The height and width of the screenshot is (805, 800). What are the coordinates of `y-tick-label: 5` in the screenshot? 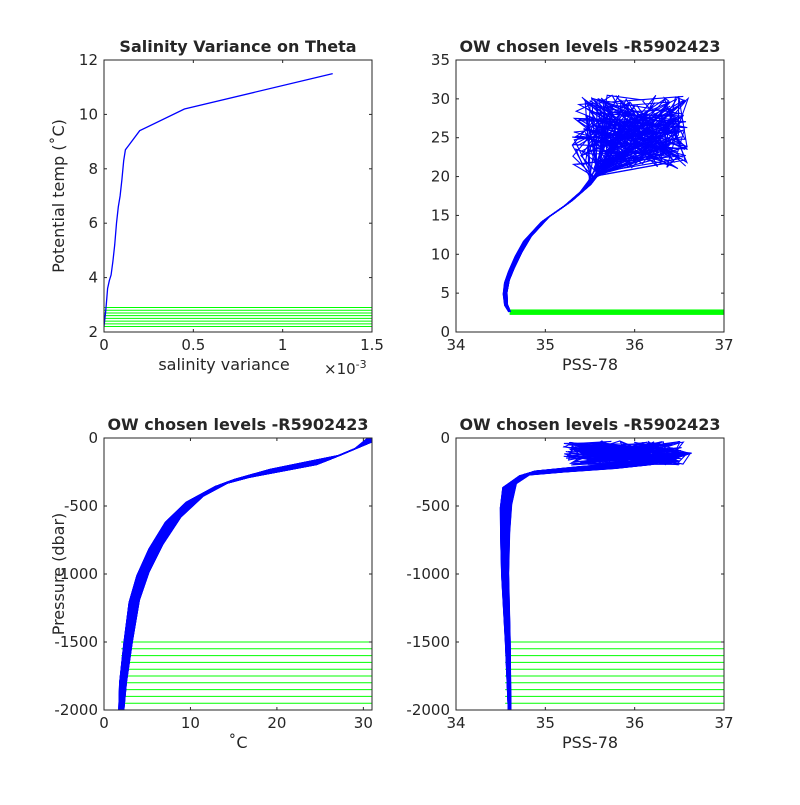 It's located at (445, 293).